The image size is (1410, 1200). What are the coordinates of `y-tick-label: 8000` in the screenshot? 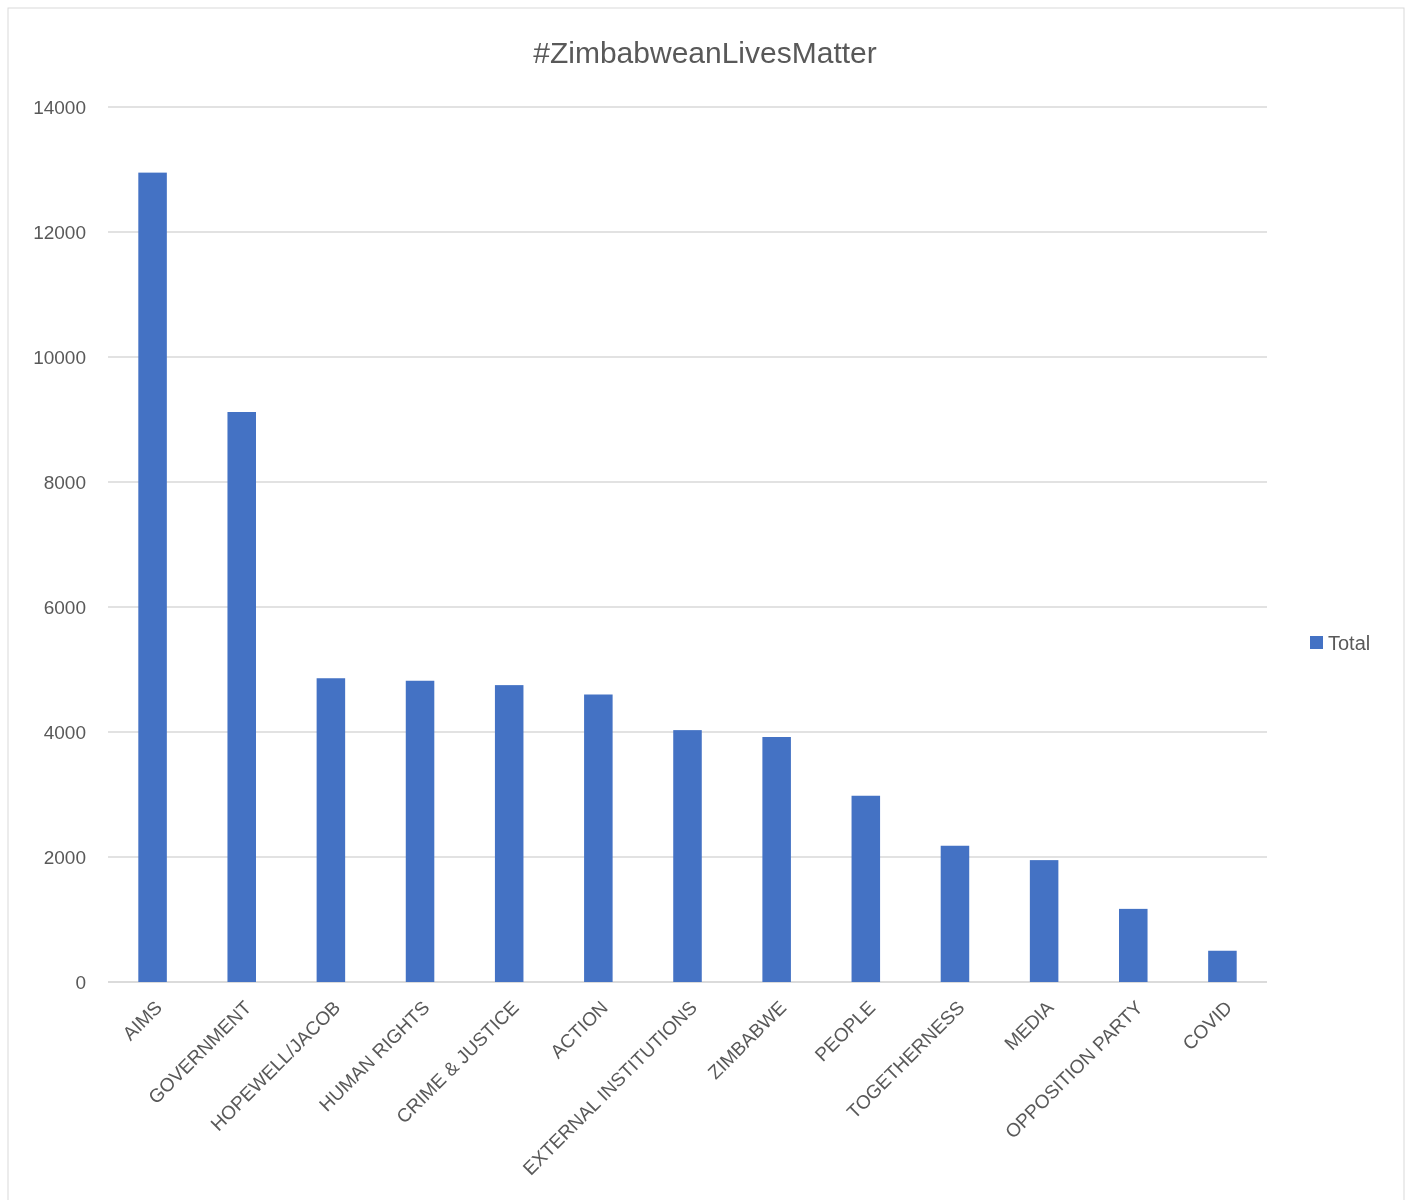 It's located at (64, 482).